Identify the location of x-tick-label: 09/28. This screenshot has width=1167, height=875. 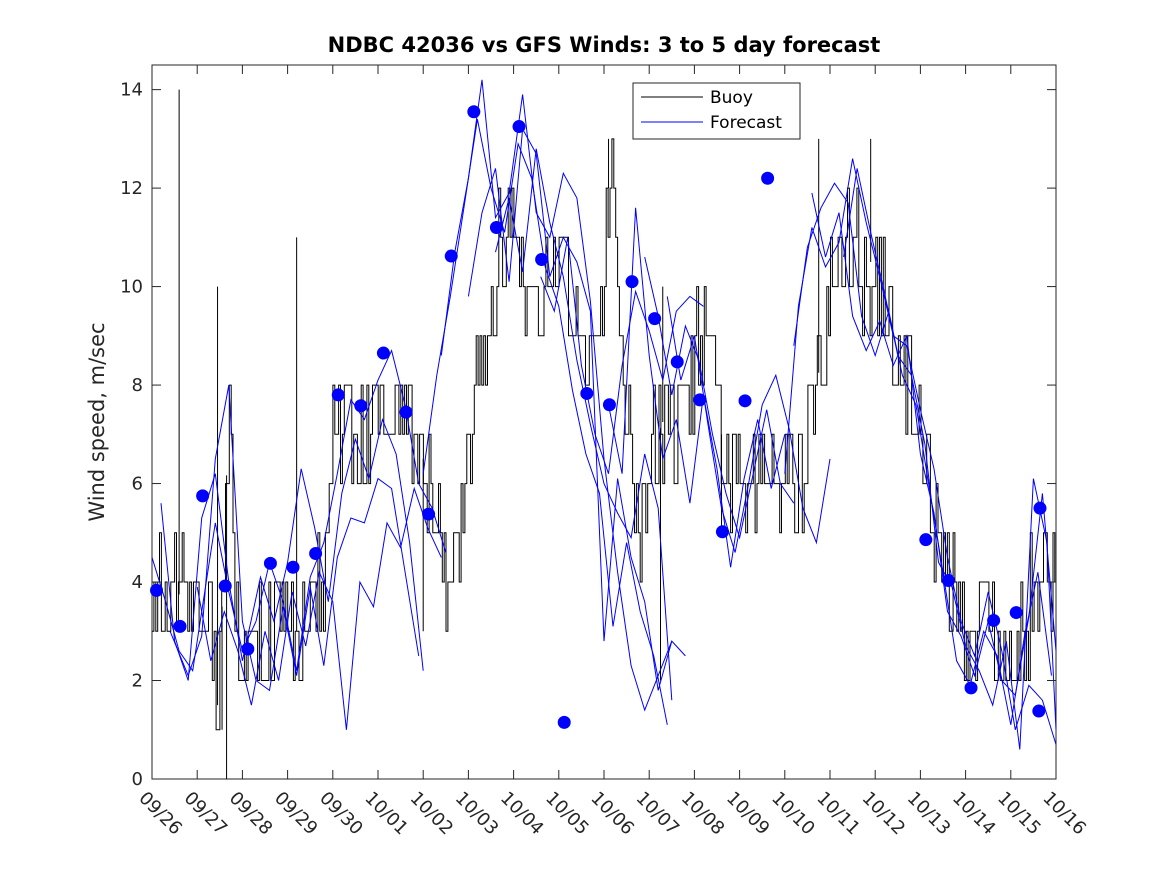
(251, 814).